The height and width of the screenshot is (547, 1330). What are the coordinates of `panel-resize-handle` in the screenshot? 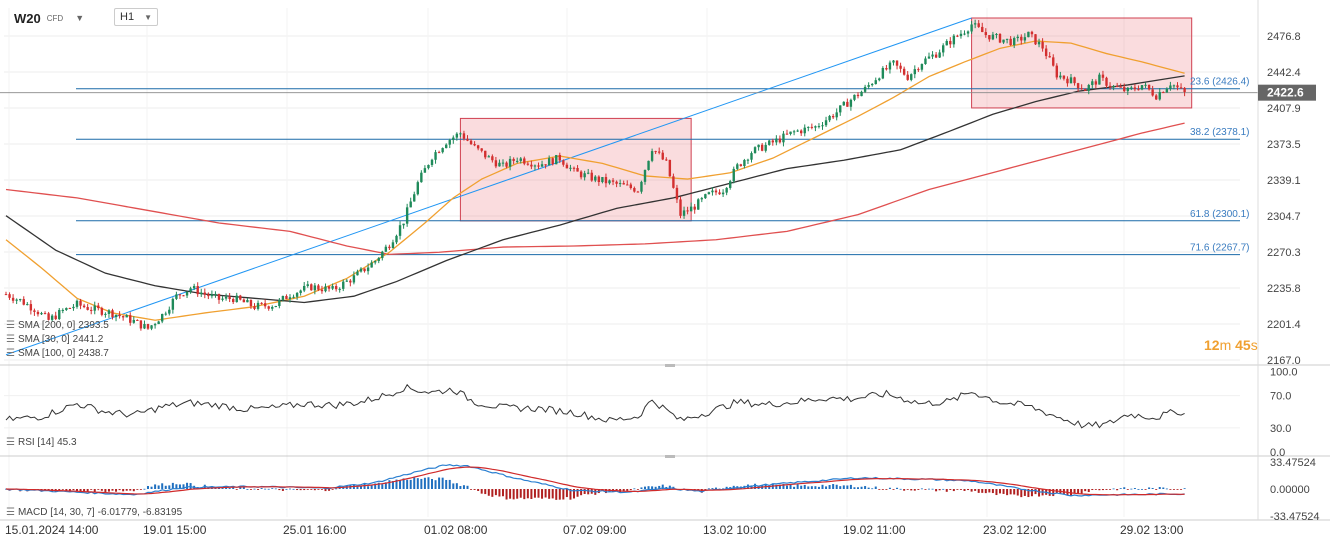 It's located at (670, 365).